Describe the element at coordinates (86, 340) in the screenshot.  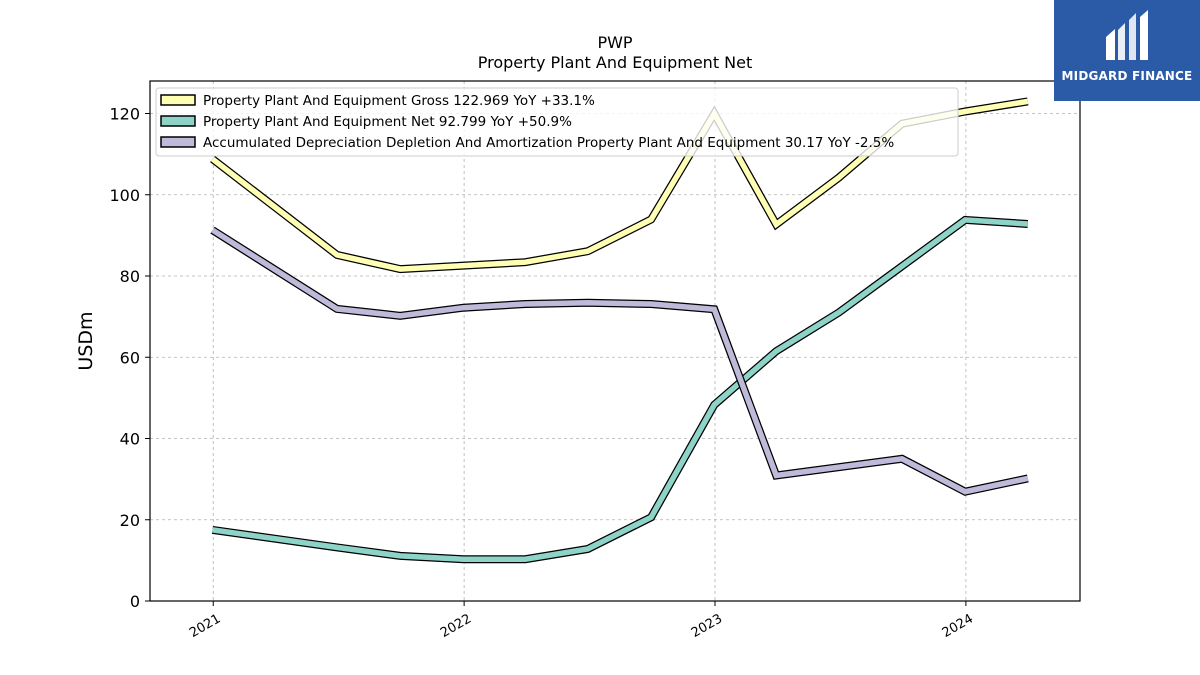
I see `y-axis-label: USDm` at that location.